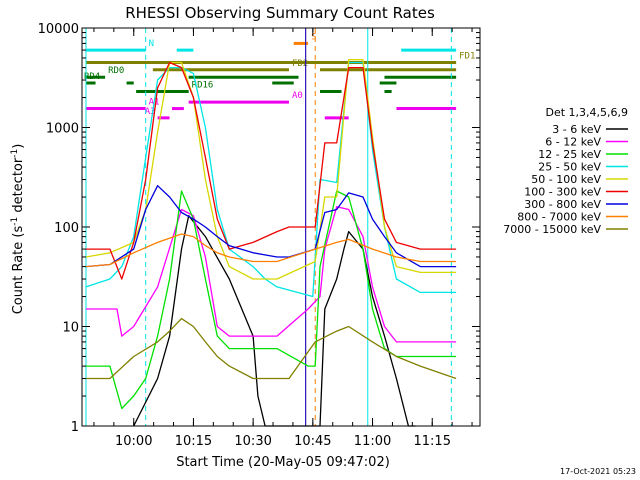  I want to click on legend-entry-label: 3 - 6 keV, so click(576, 129).